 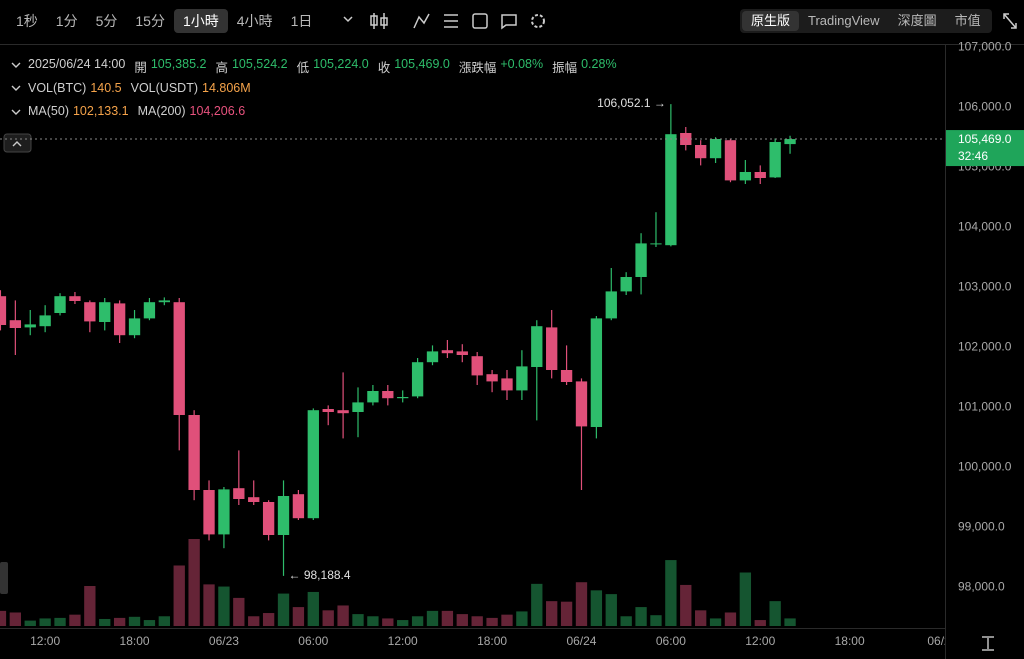 I want to click on price-tag, so click(x=985, y=148).